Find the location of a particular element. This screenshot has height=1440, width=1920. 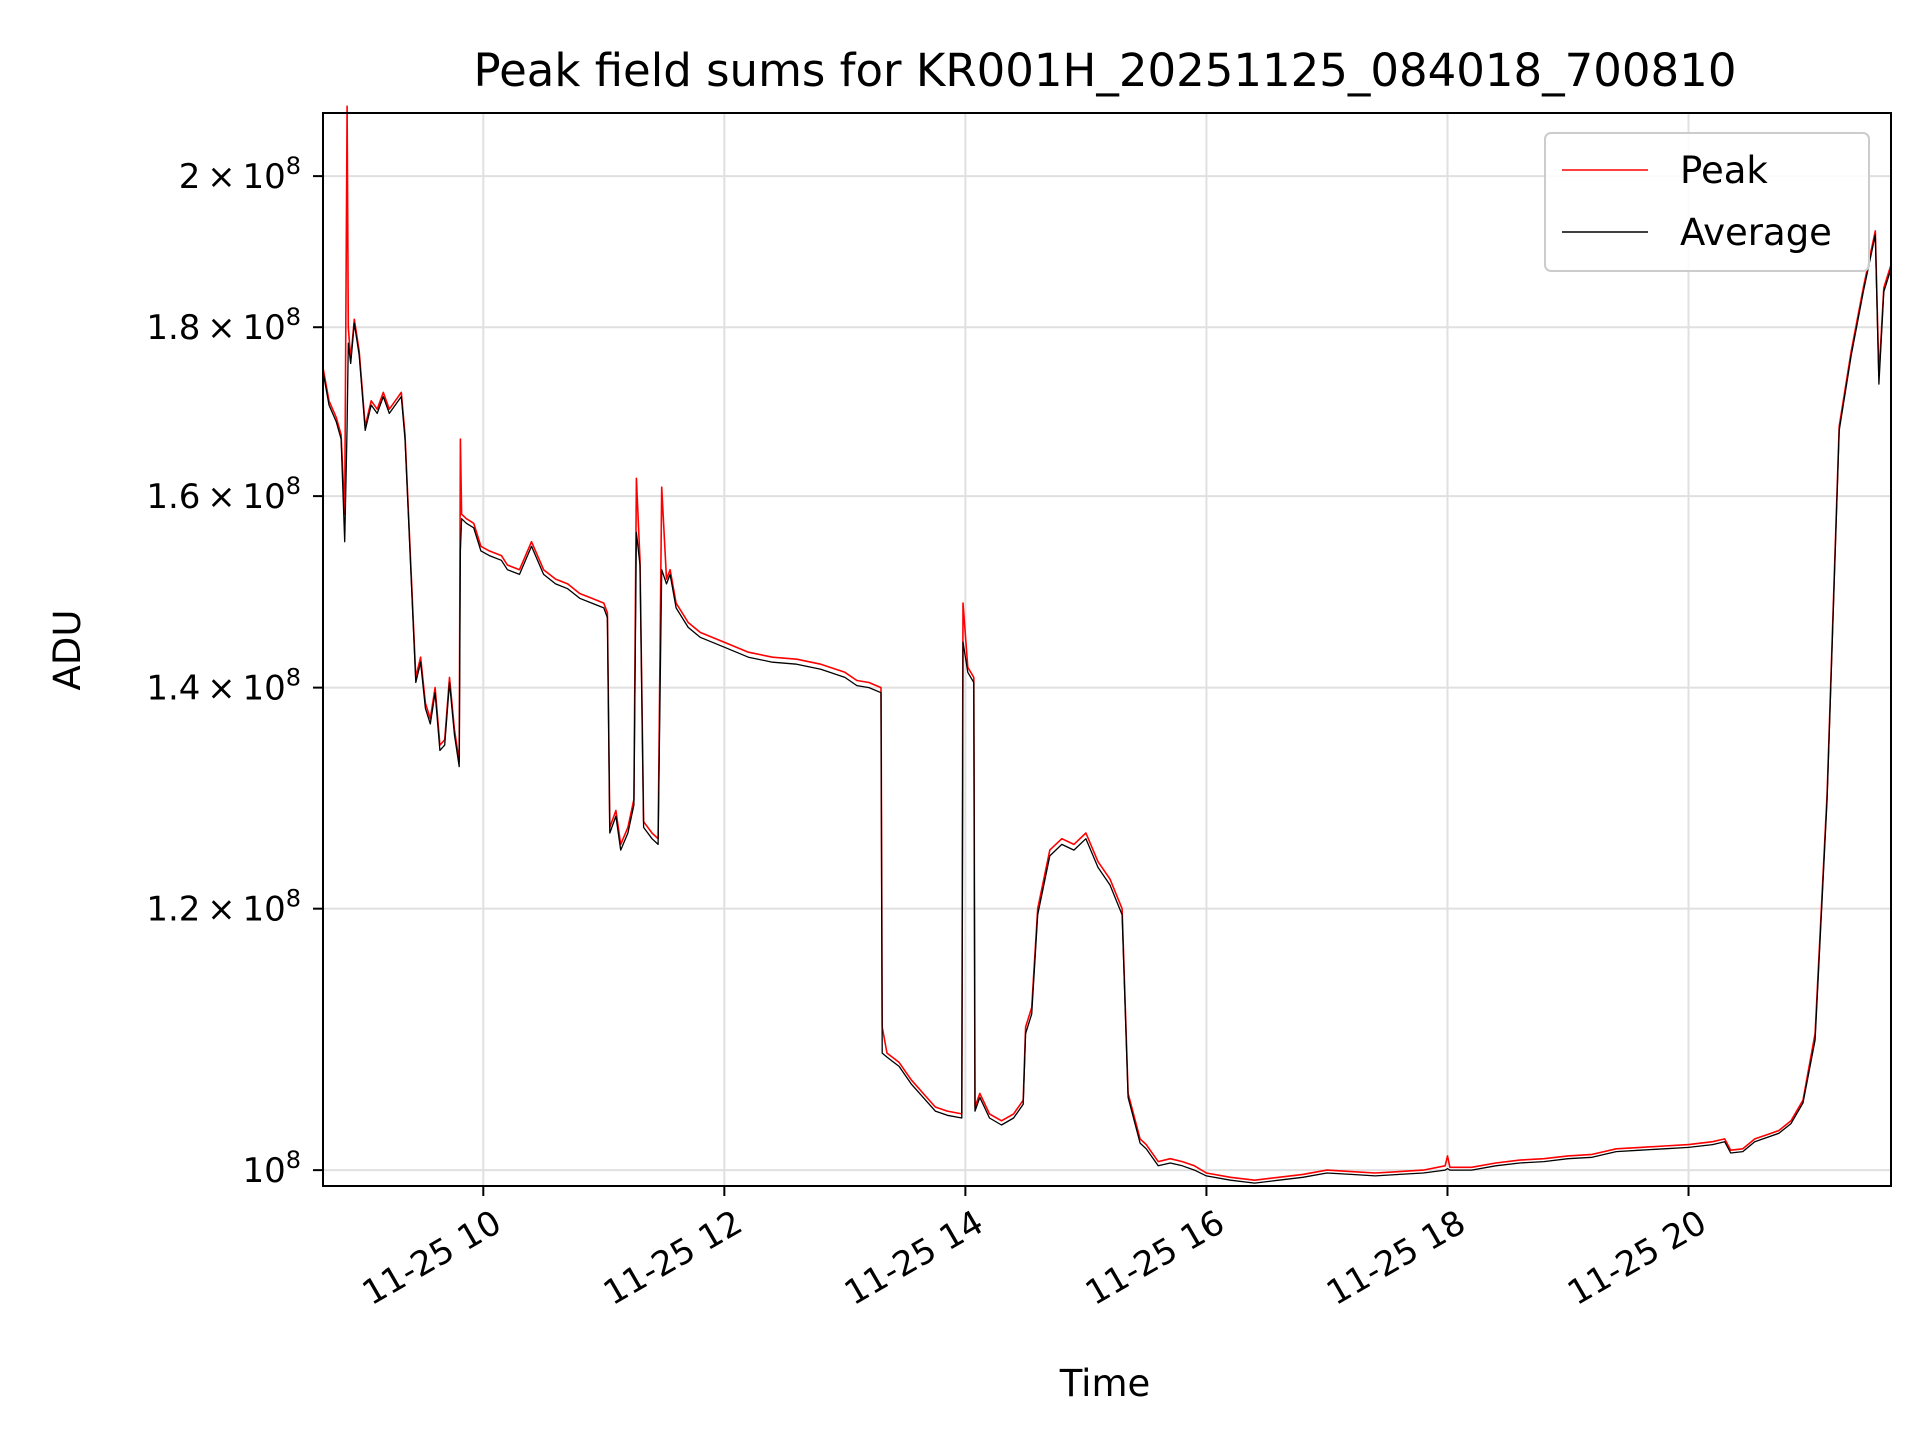

y-tick-label: 2 × 108 is located at coordinates (240, 174).